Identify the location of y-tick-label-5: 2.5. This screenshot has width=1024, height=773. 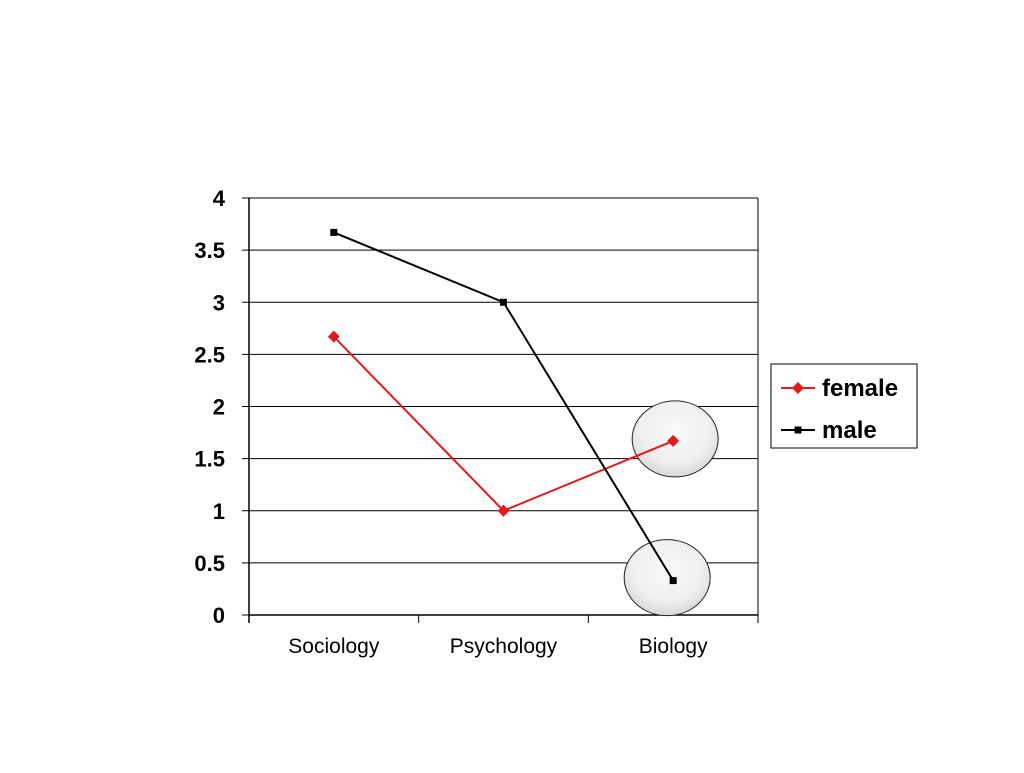
(209, 354).